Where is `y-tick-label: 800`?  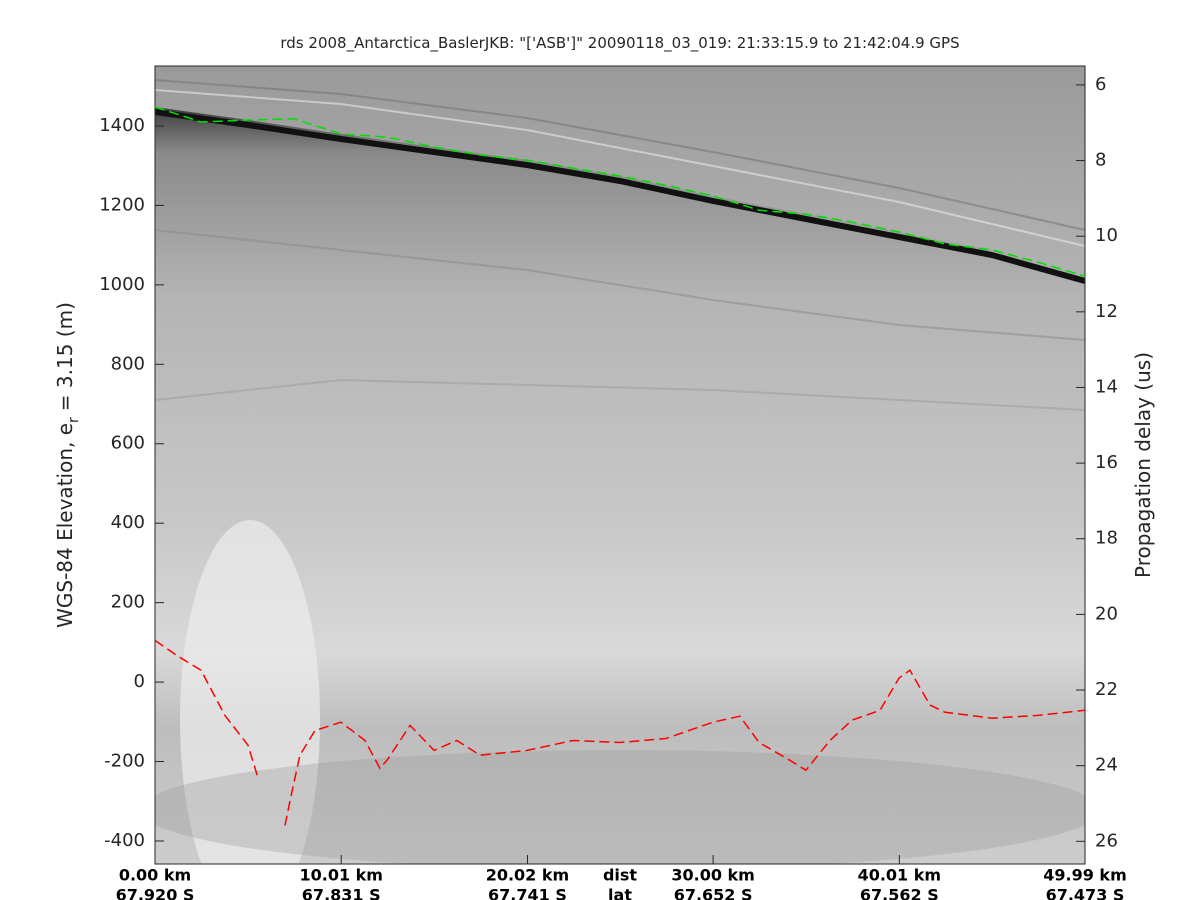
y-tick-label: 800 is located at coordinates (128, 363).